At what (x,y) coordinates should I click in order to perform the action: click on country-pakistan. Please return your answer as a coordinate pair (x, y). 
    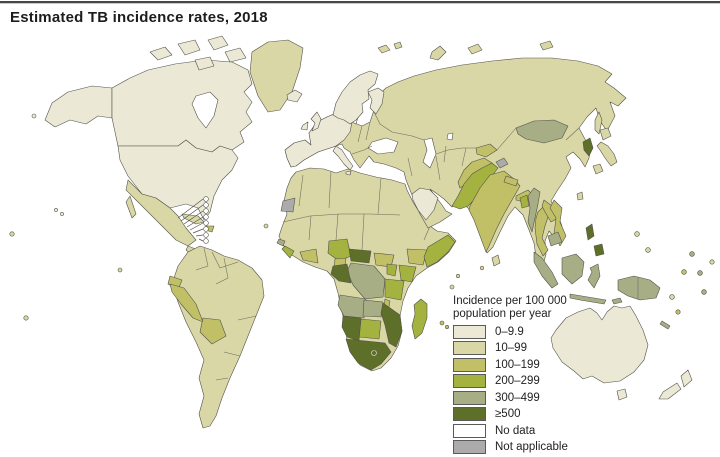
    Looking at the image, I should click on (475, 186).